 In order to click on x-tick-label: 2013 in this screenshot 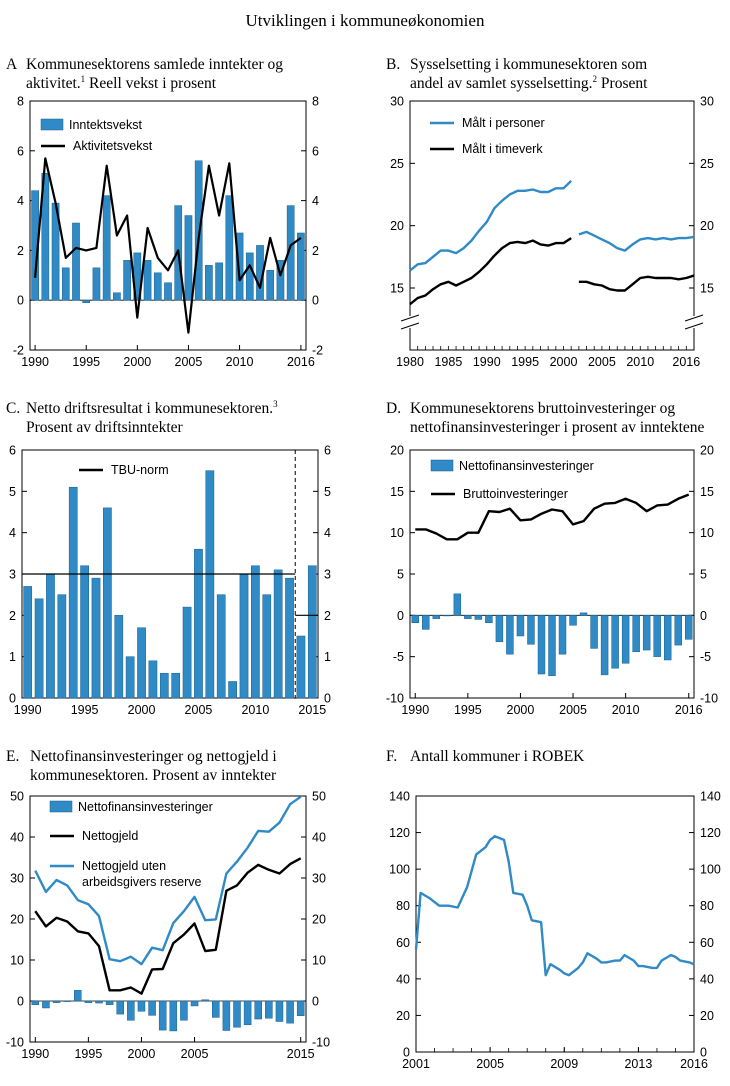, I will do `click(638, 1064)`.